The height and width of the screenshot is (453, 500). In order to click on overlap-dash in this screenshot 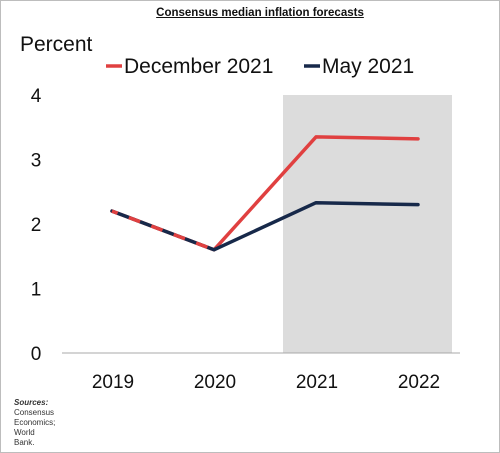, I will do `click(163, 230)`.